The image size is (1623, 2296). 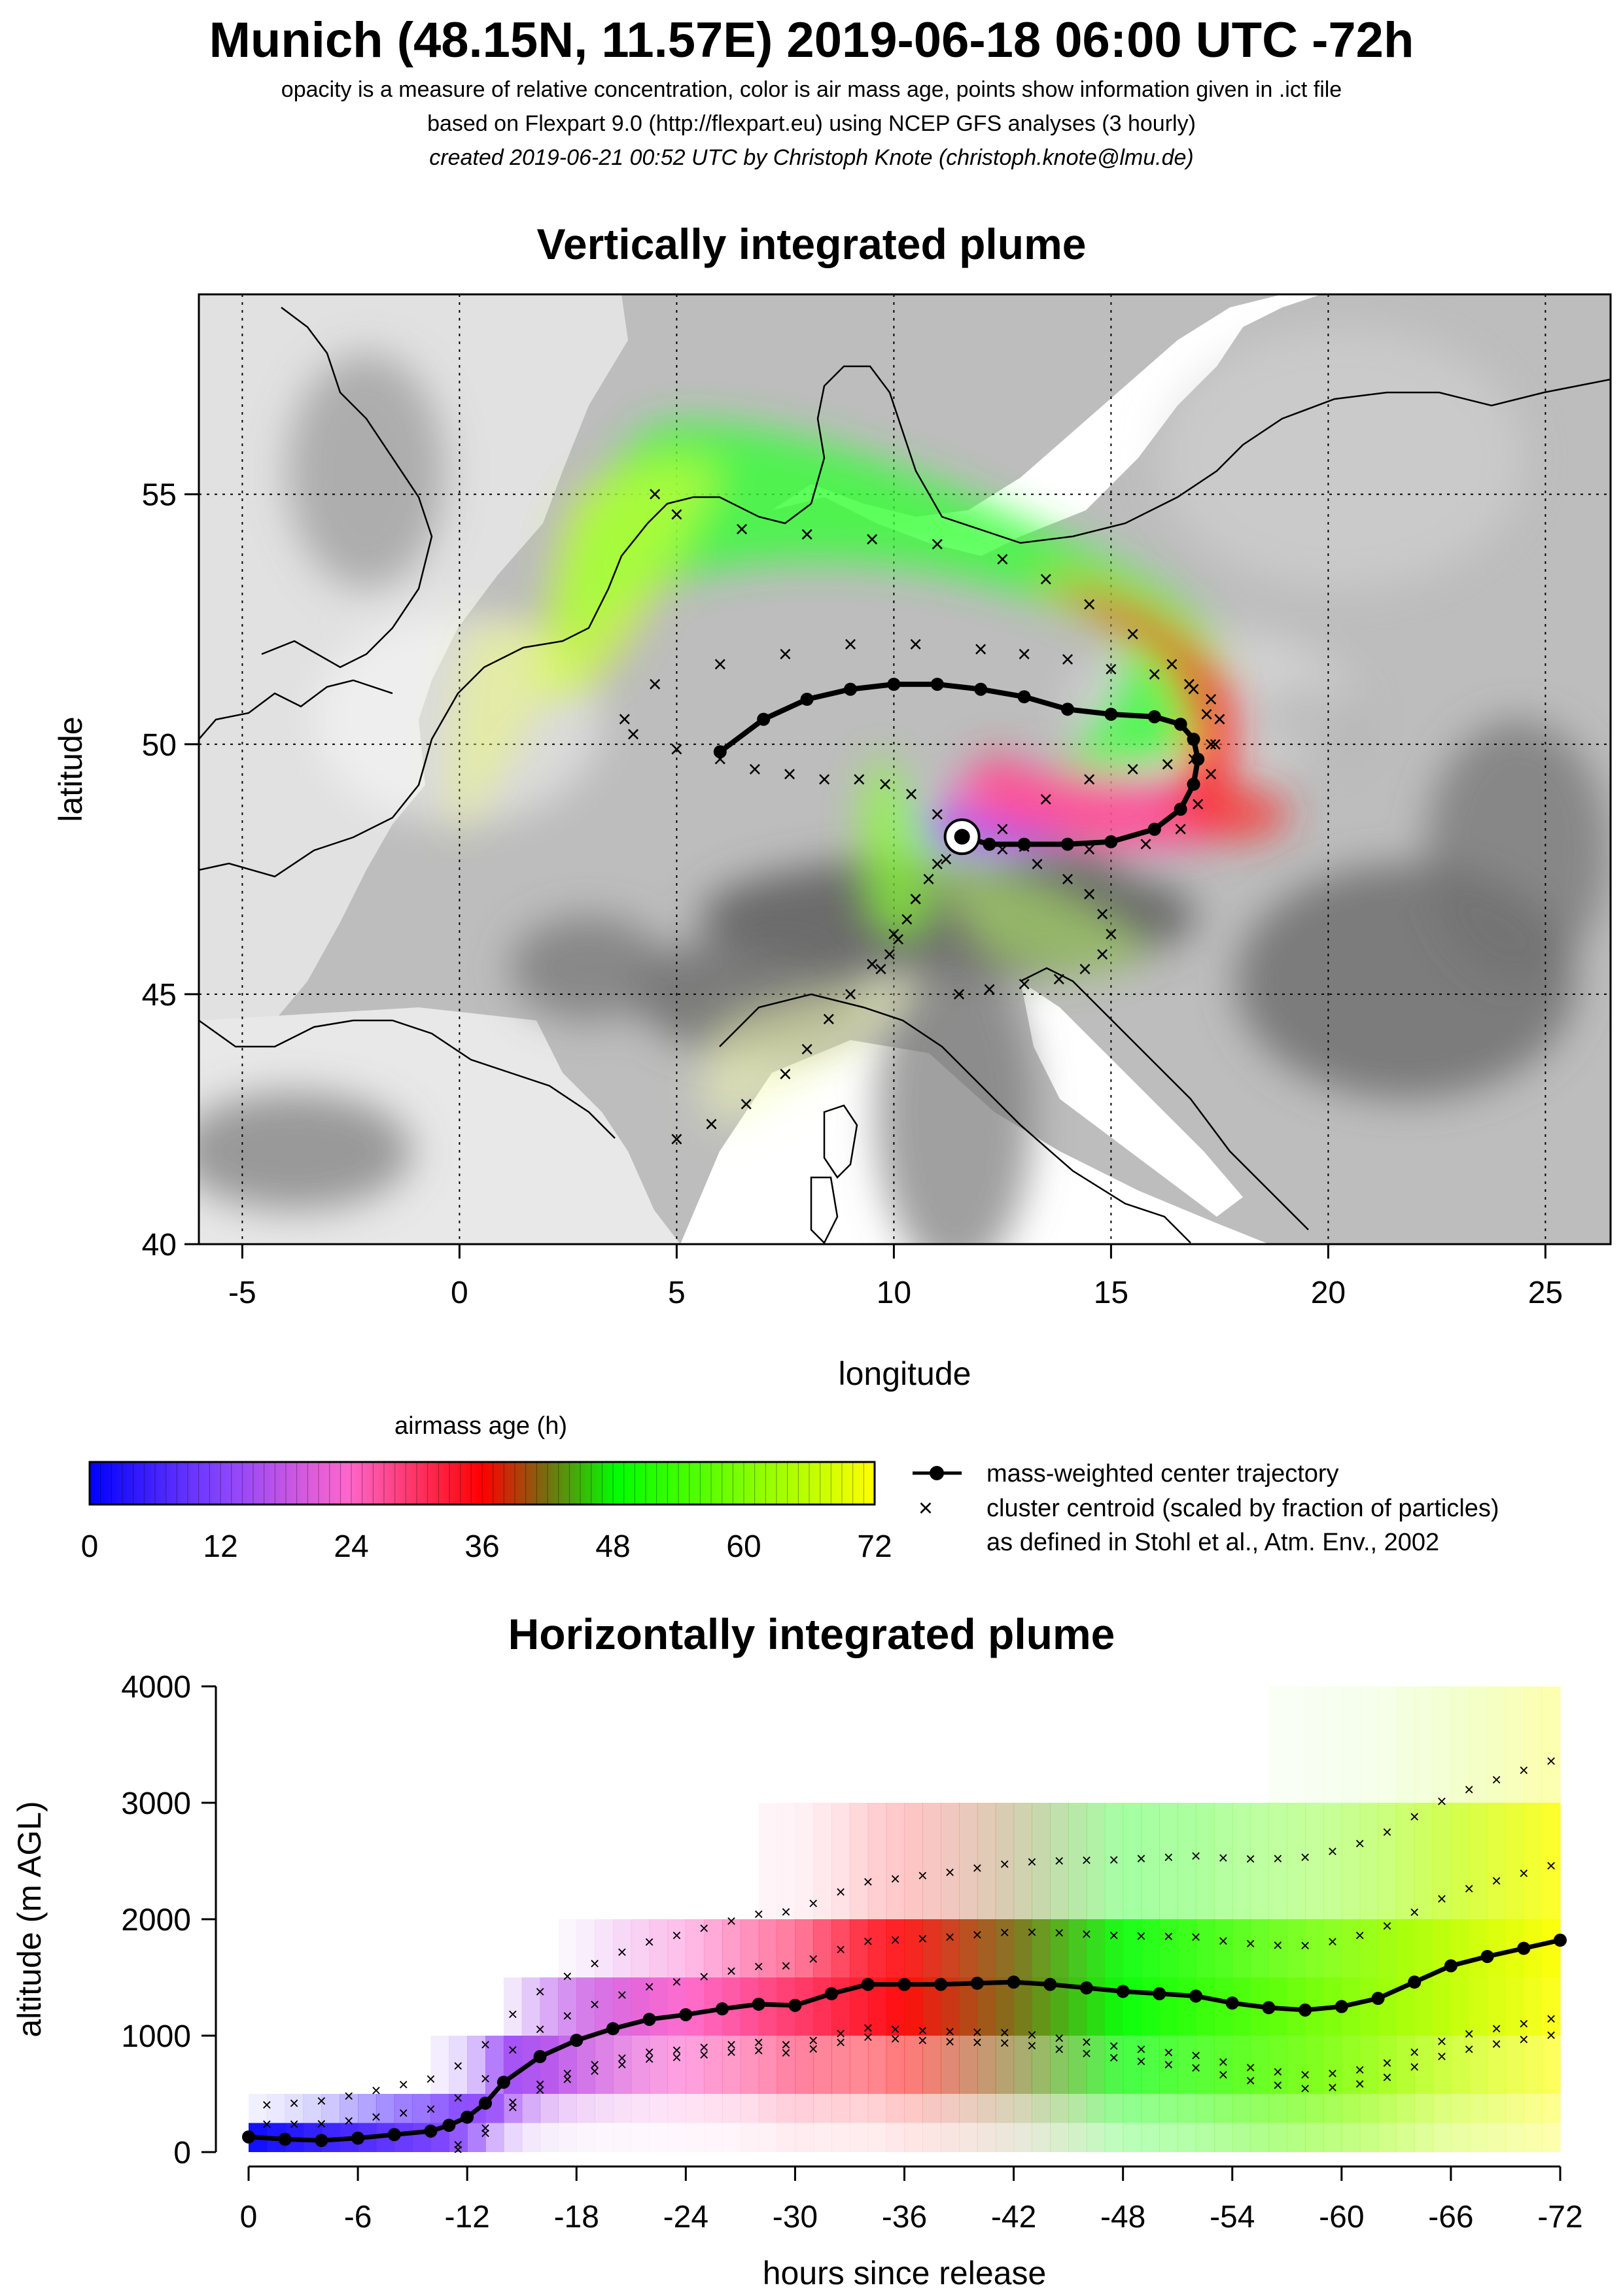 I want to click on x-axis-label: longitude, so click(x=905, y=1373).